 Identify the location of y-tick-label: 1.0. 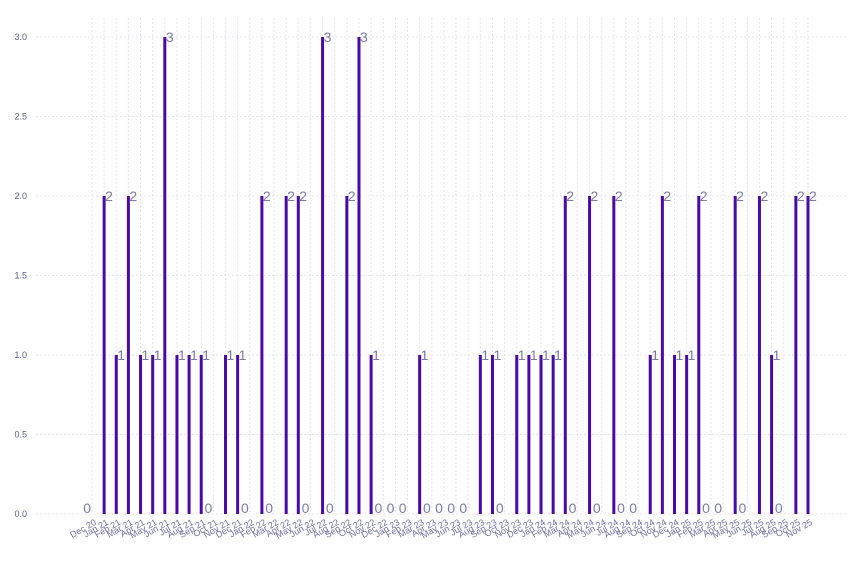
(20, 355).